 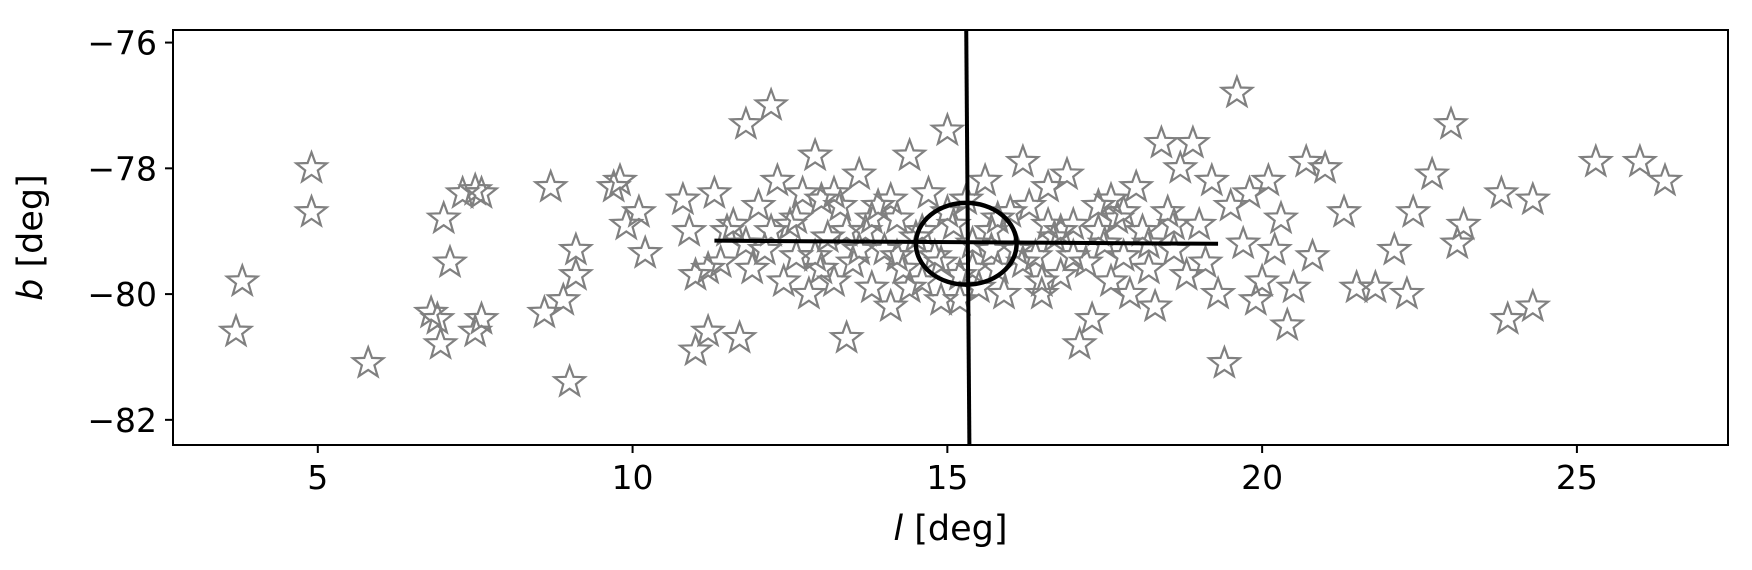 I want to click on y-tick-label: −76, so click(x=122, y=43).